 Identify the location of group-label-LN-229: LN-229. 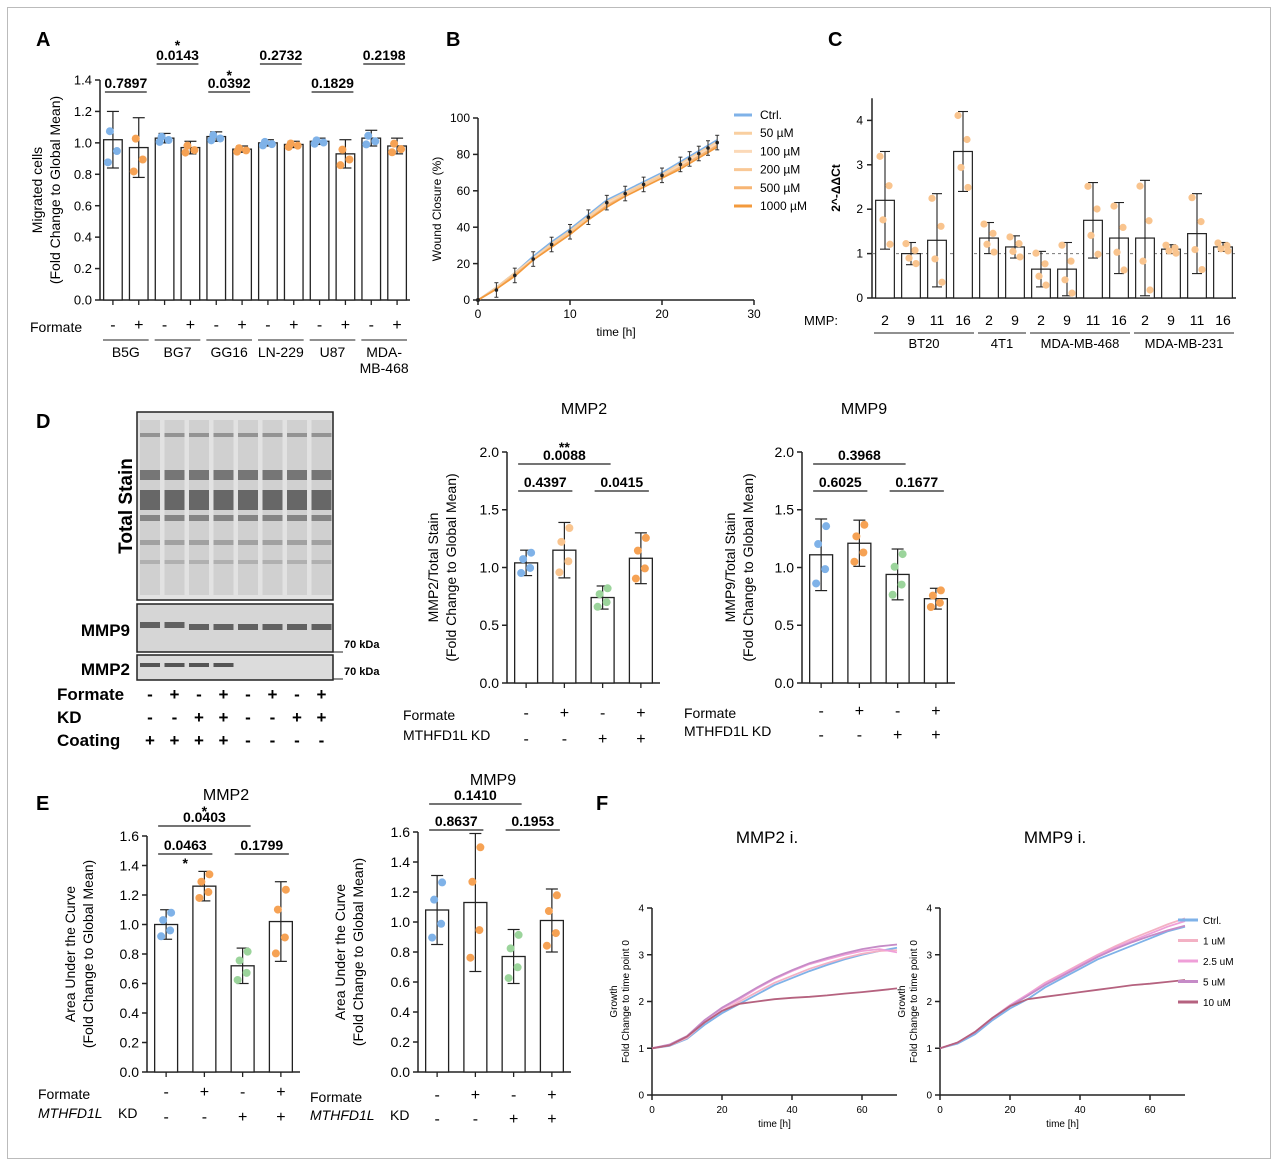
(281, 352).